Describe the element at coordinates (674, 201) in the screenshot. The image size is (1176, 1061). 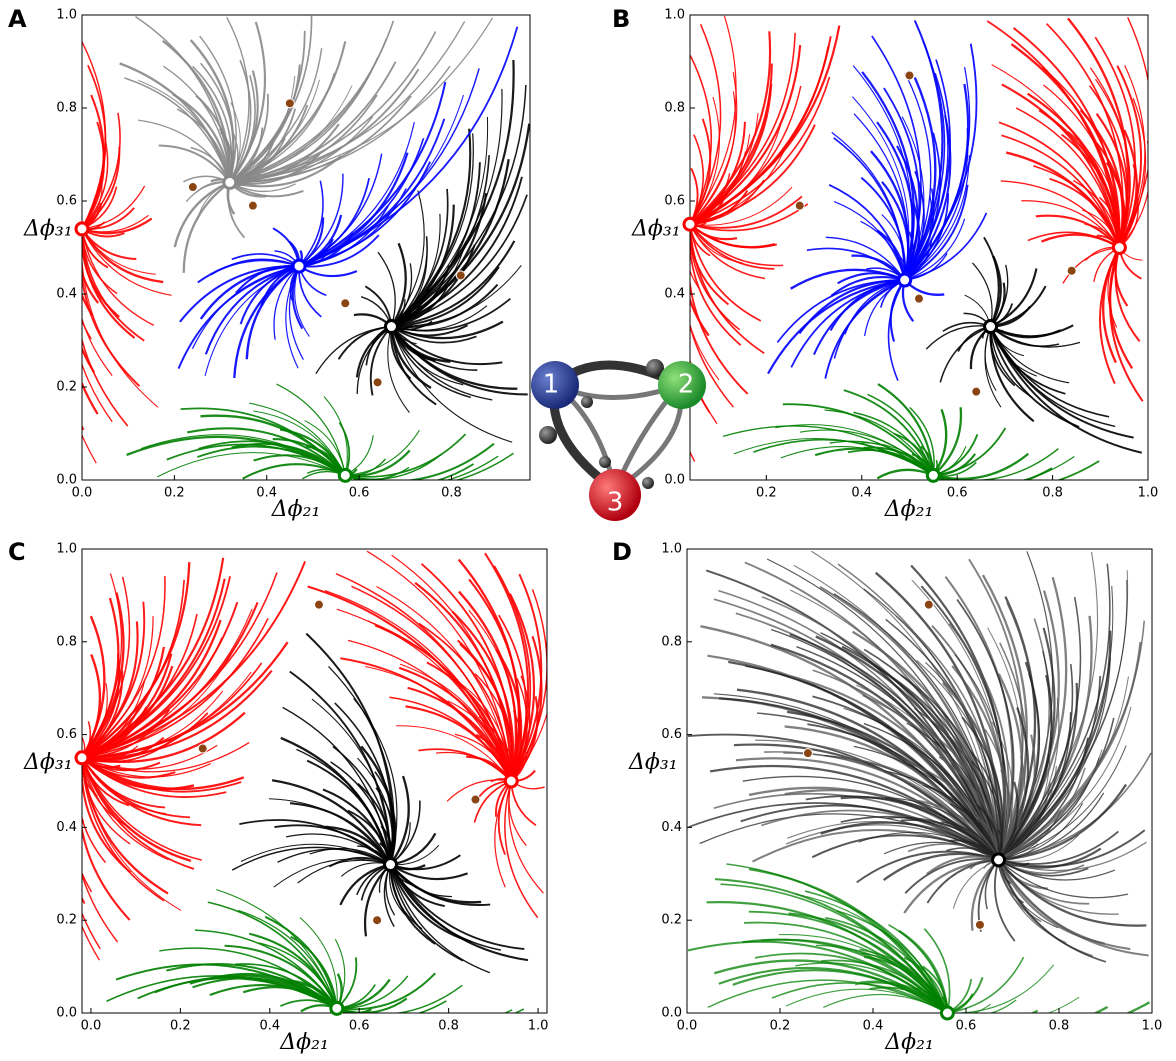
I see `y-tick-label: 0.6` at that location.